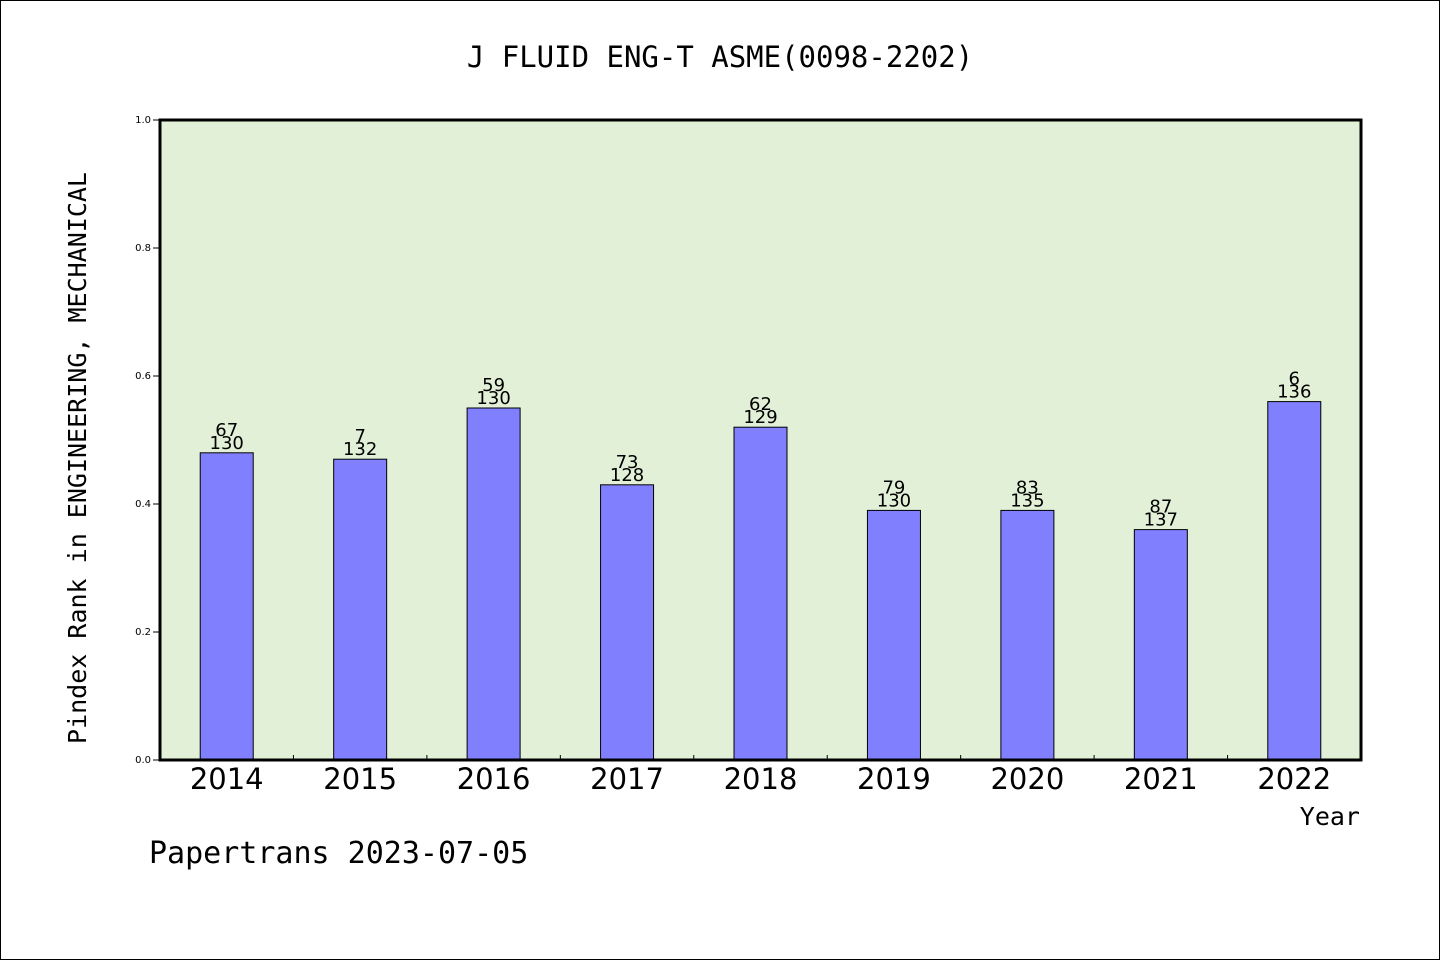 This screenshot has height=960, width=1440. What do you see at coordinates (226, 430) in the screenshot?
I see `bar-rank-label: 67` at bounding box center [226, 430].